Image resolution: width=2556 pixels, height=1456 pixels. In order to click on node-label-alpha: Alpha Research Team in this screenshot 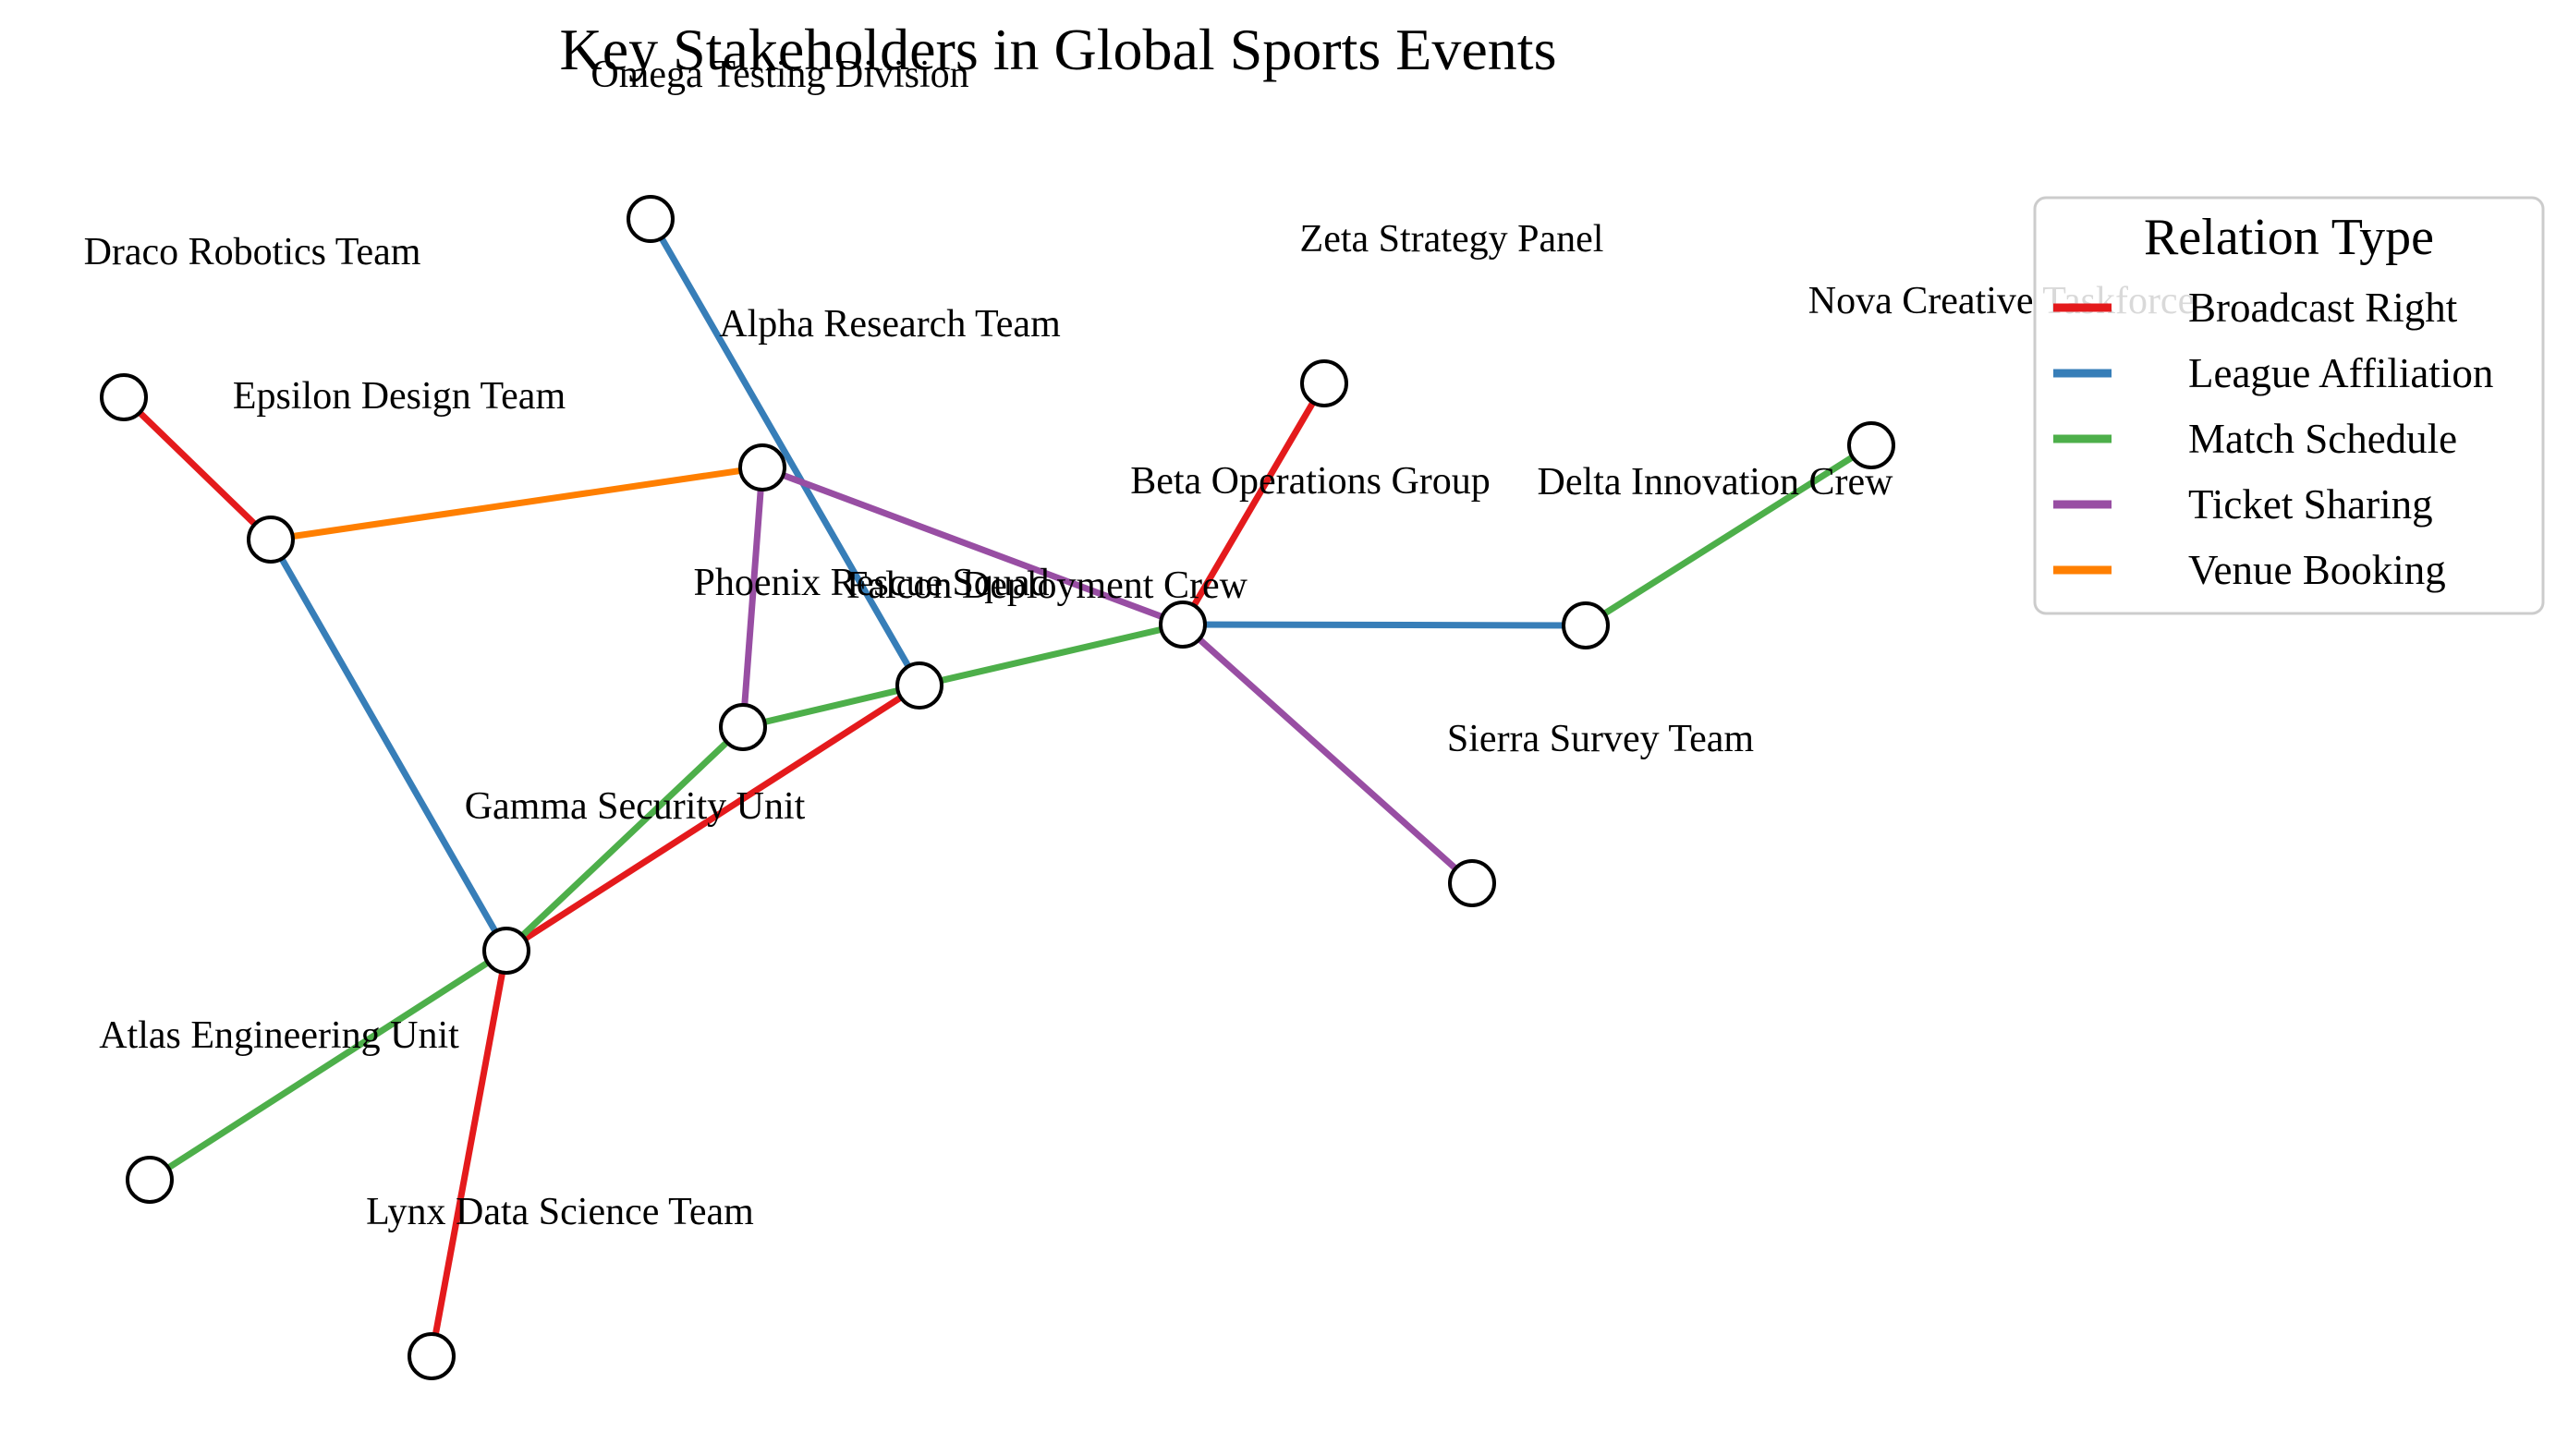, I will do `click(890, 324)`.